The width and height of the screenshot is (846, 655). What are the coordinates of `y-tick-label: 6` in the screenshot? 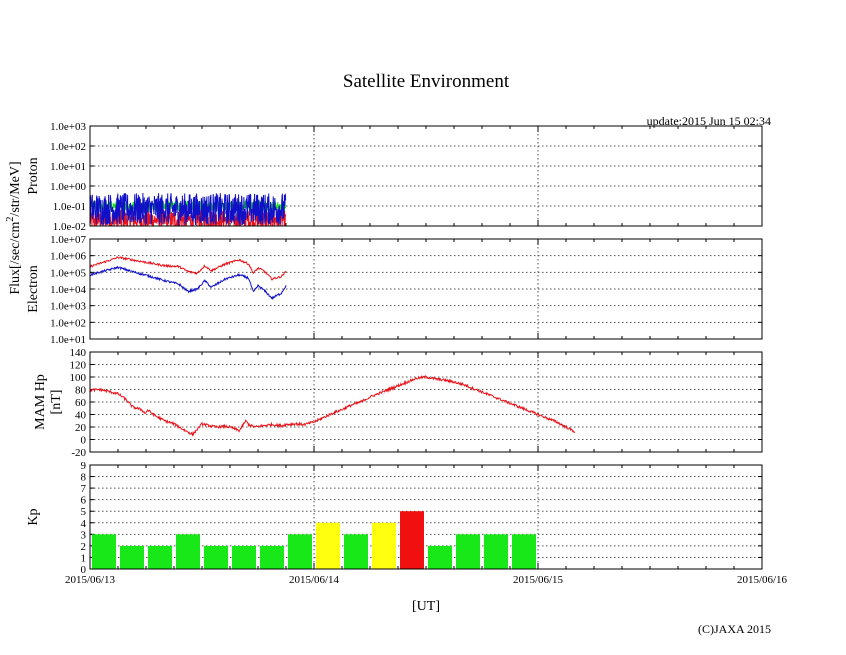 It's located at (84, 501).